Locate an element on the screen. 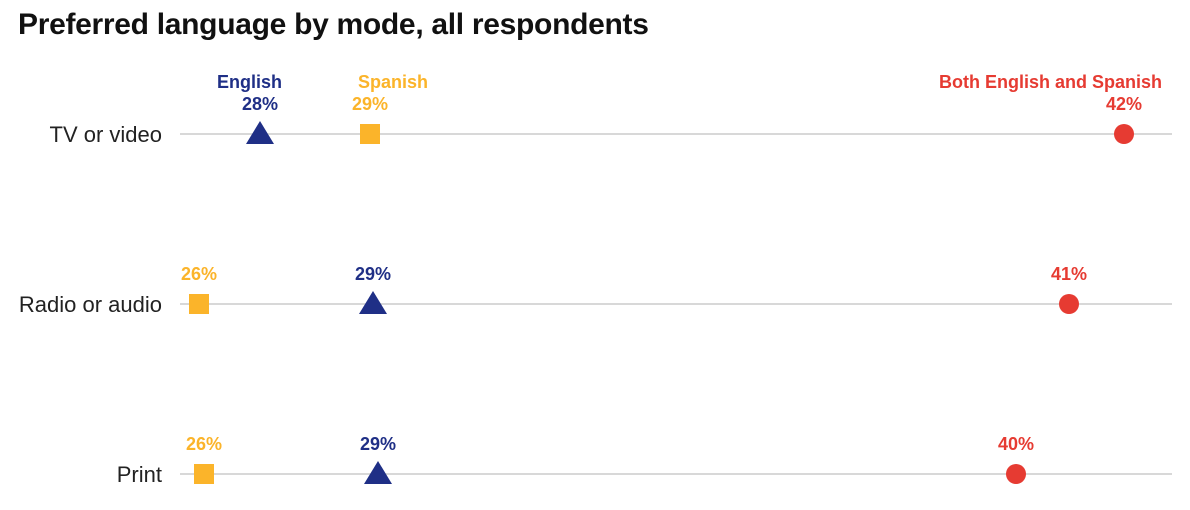  value-label-spanish-radio-or-audio: 26% is located at coordinates (199, 274).